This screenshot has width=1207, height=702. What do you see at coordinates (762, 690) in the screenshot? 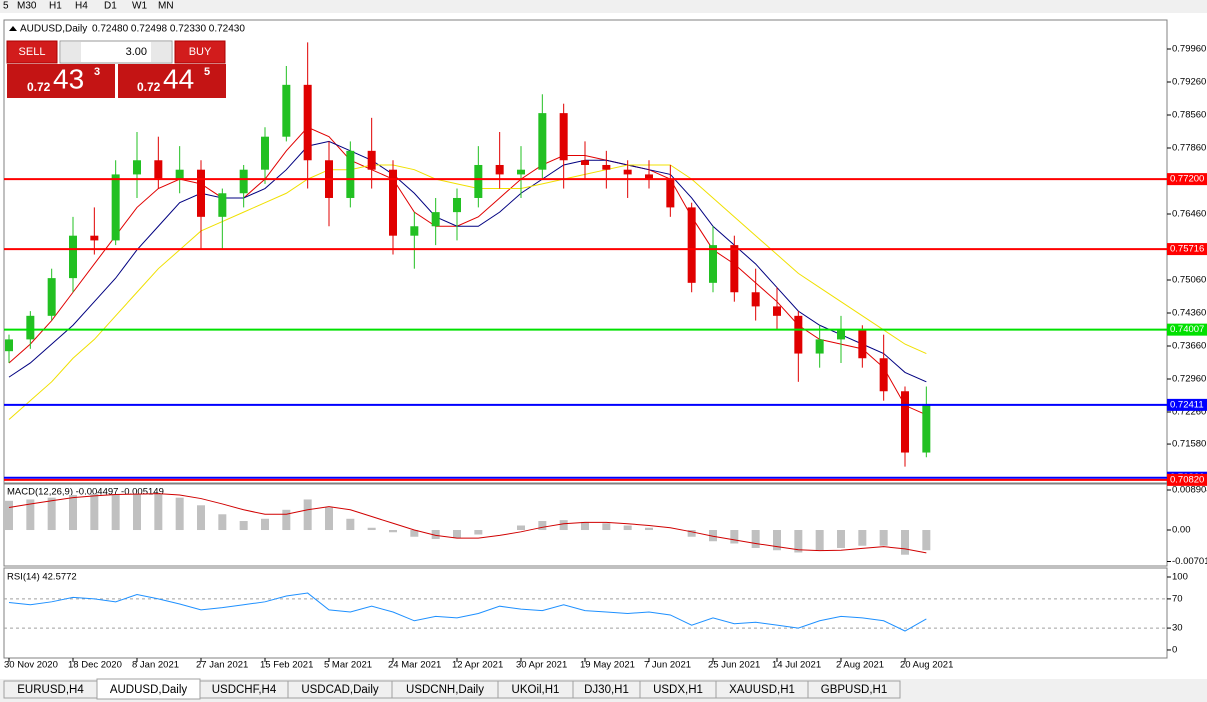
I see `tab-label: XAUUSD,H1` at bounding box center [762, 690].